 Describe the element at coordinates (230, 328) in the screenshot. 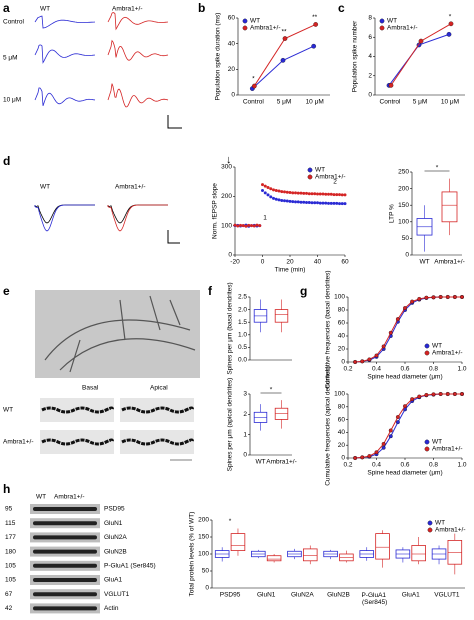

I see `y-axis-label: Spines per μm (basal dendrites)` at that location.